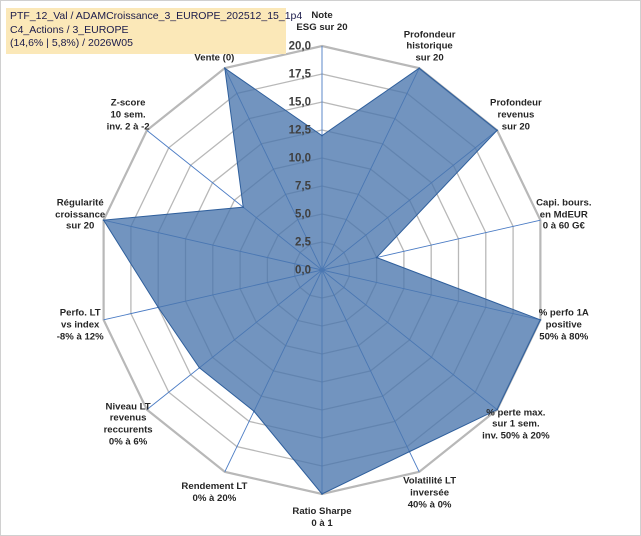 The height and width of the screenshot is (536, 641). Describe the element at coordinates (322, 16) in the screenshot. I see `axis-label-line: Note` at that location.